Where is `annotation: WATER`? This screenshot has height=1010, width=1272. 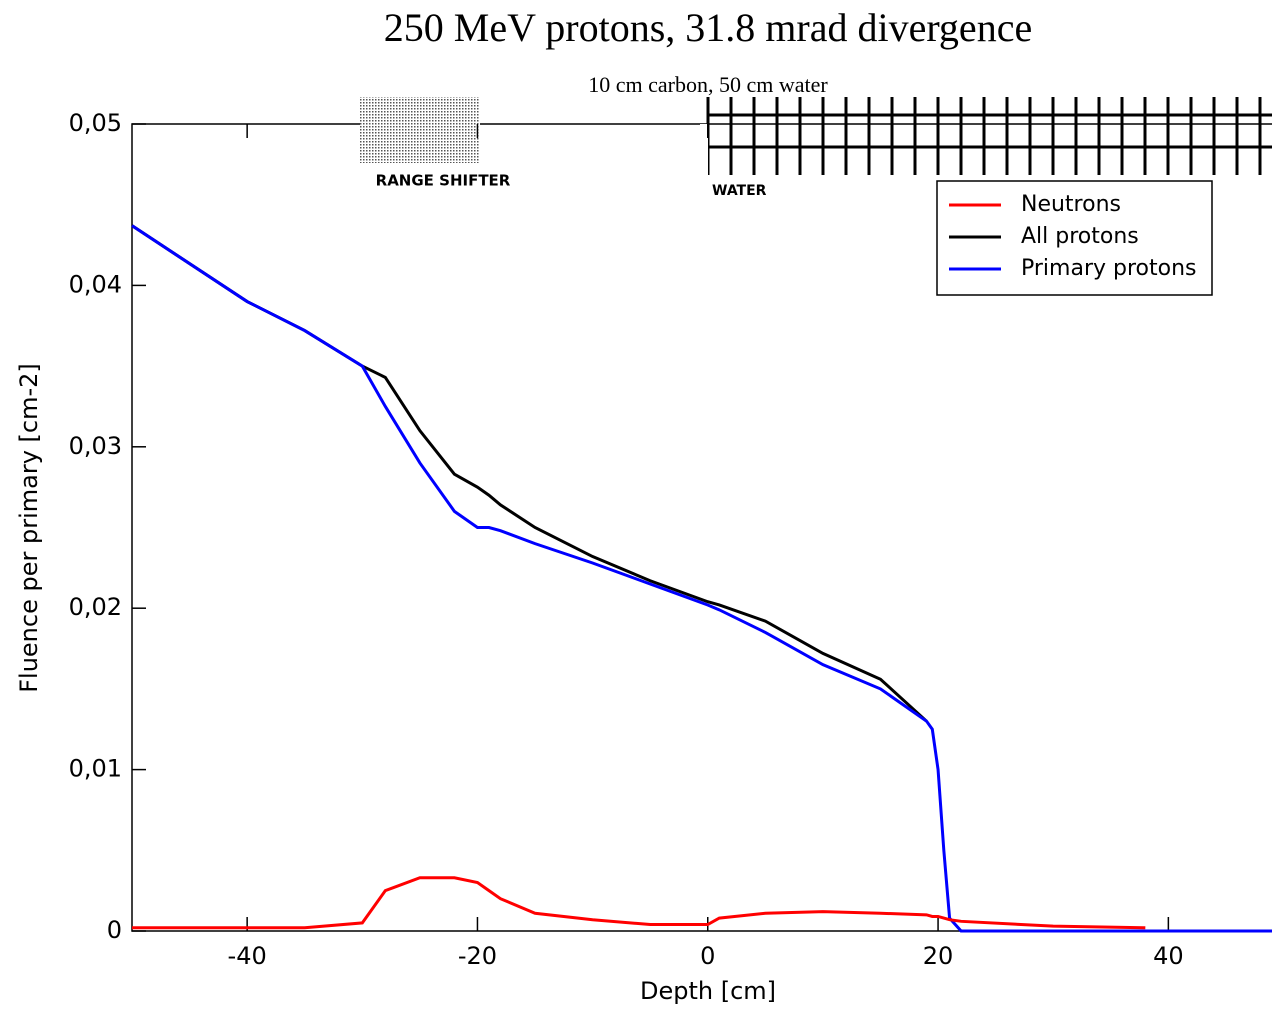 annotation: WATER is located at coordinates (739, 191).